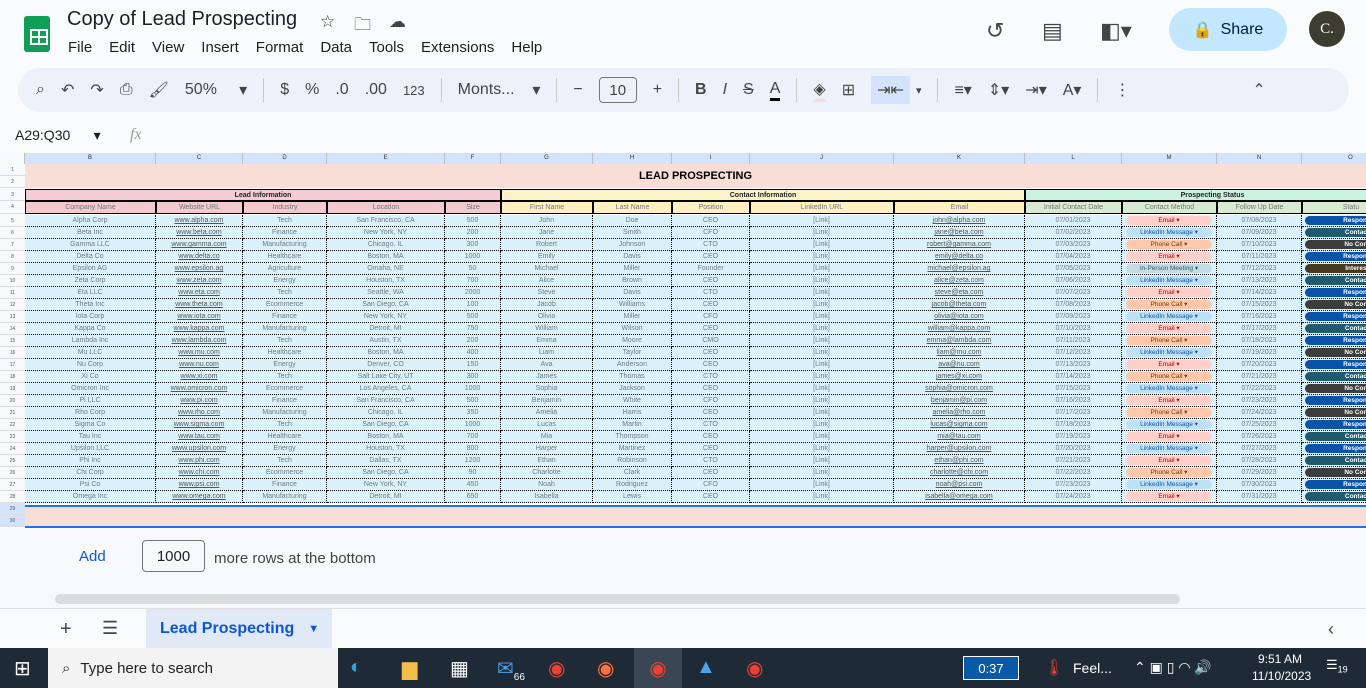 Image resolution: width=1366 pixels, height=688 pixels. What do you see at coordinates (1259, 497) in the screenshot?
I see `follow-up-date-cell: 07/31/2023` at bounding box center [1259, 497].